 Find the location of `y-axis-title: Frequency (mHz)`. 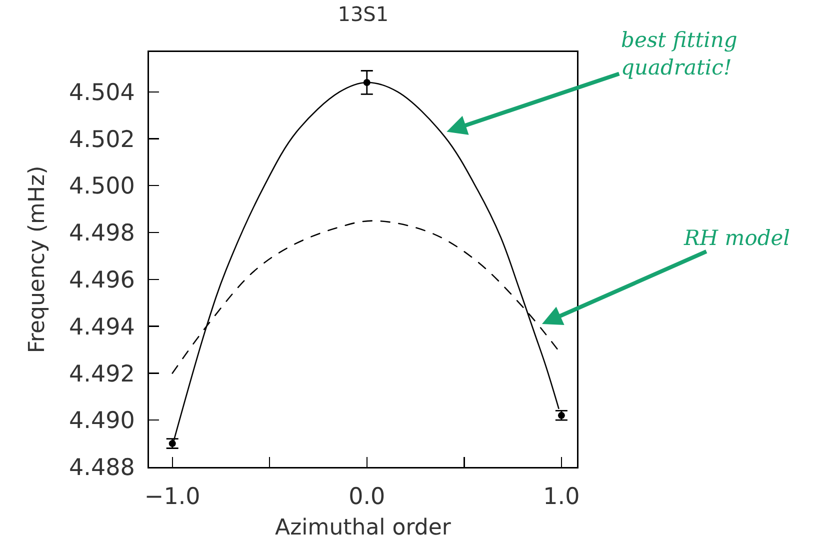

y-axis-title: Frequency (mHz) is located at coordinates (37, 260).